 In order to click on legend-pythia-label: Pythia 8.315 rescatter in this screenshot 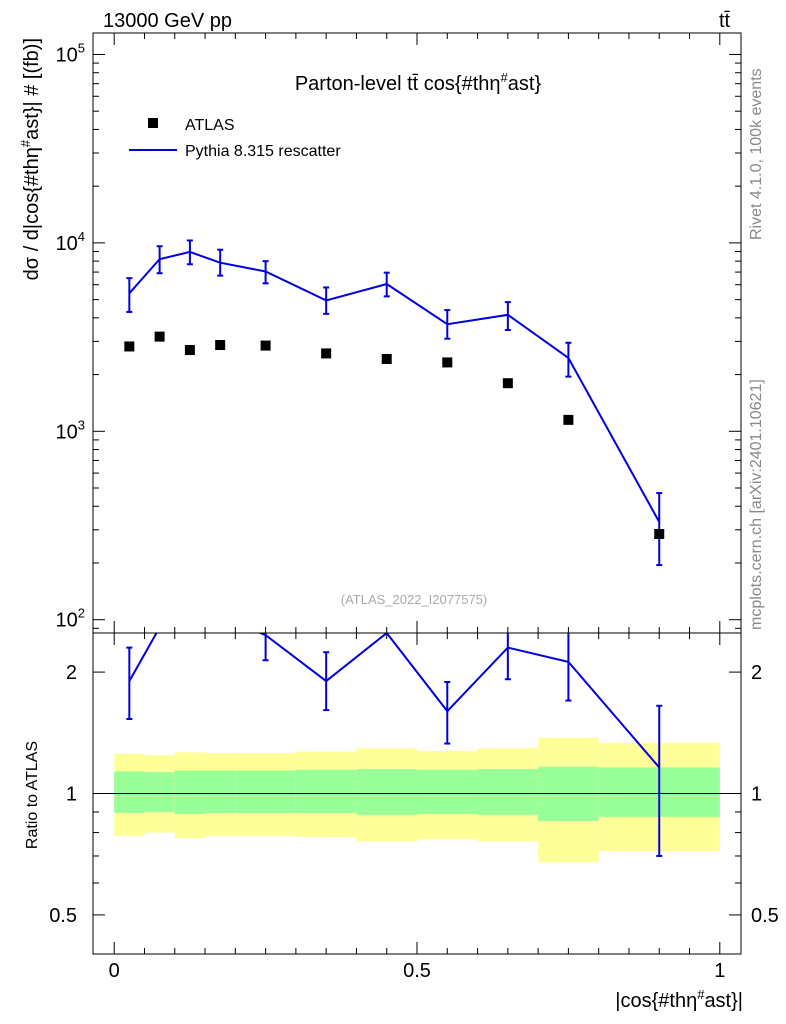, I will do `click(263, 151)`.